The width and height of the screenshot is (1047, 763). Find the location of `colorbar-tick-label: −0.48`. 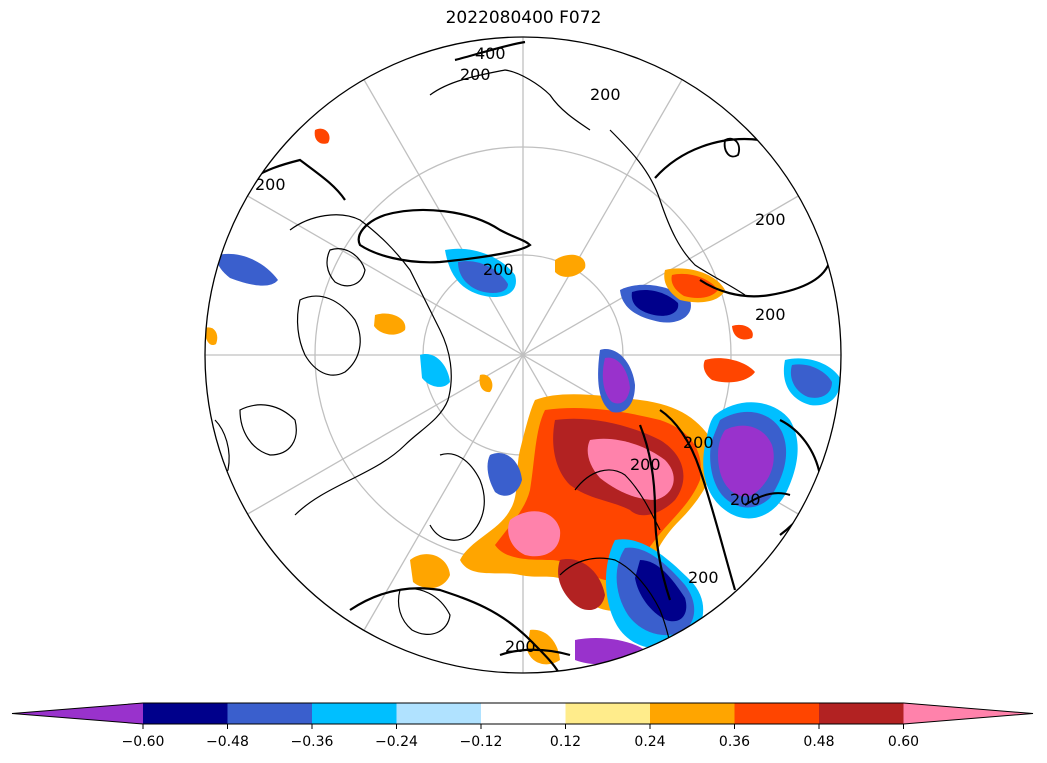

colorbar-tick-label: −0.48 is located at coordinates (227, 742).